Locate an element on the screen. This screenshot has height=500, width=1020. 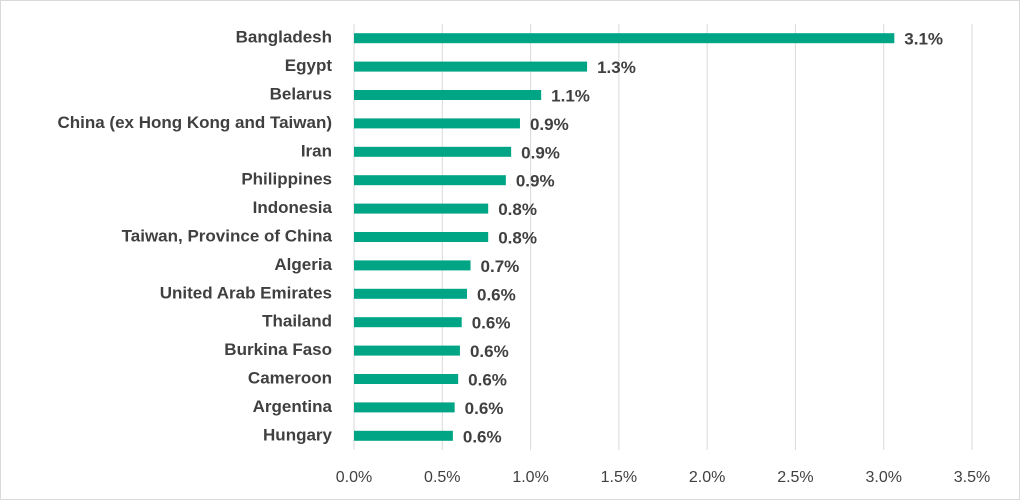
y-tick-label: Belarus is located at coordinates (301, 93).